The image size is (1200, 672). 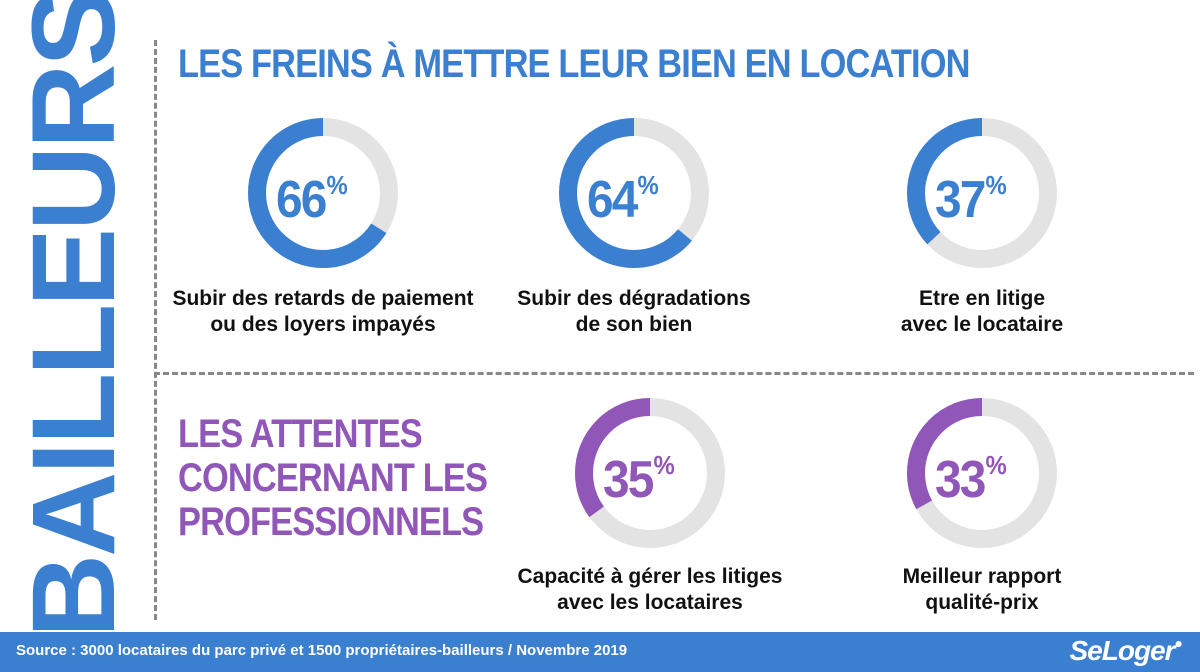 I want to click on percentage-number: 64, so click(x=612, y=200).